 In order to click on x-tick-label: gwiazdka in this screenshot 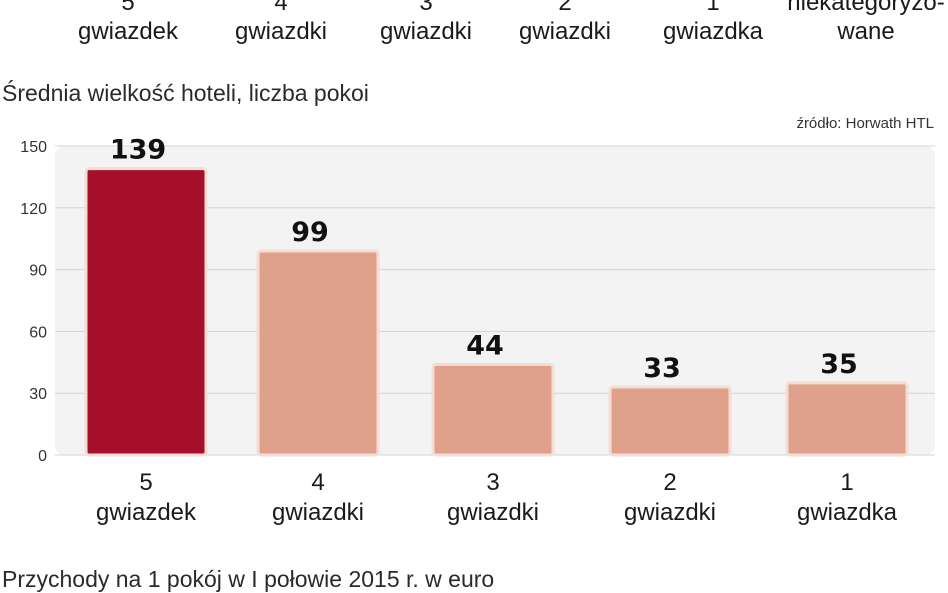, I will do `click(847, 512)`.